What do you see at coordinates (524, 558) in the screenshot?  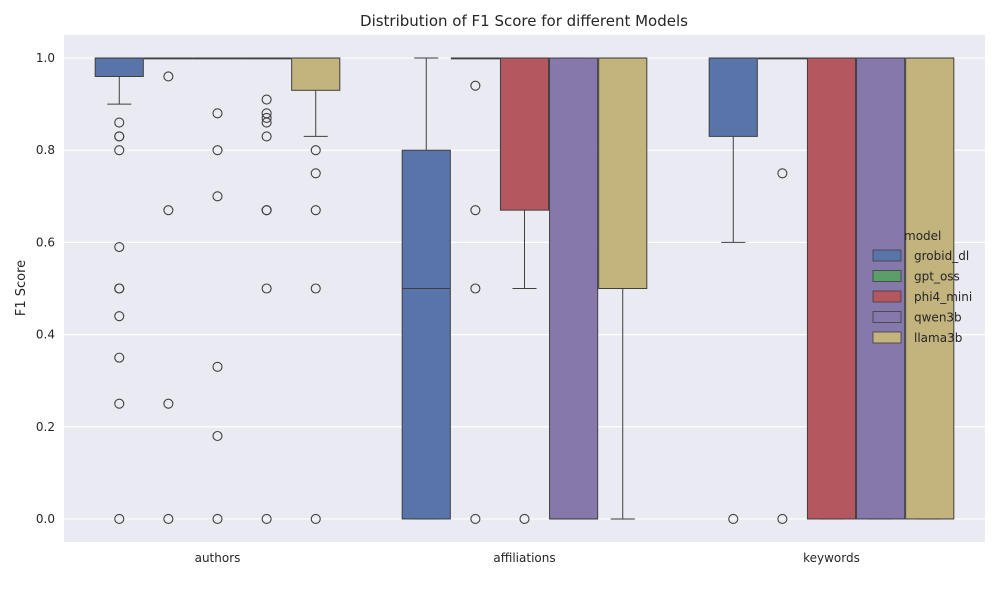 I see `x-tick-label: affiliations` at bounding box center [524, 558].